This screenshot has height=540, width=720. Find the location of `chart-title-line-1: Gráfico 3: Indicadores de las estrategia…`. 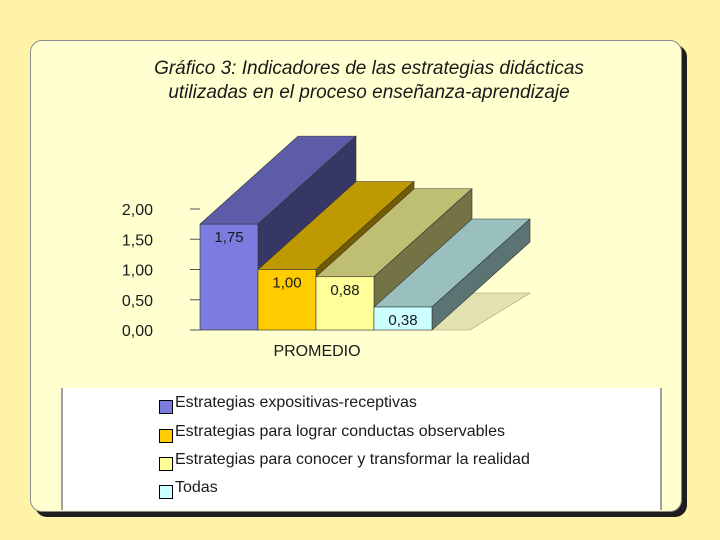

chart-title-line-1: Gráfico 3: Indicadores de las estrategia… is located at coordinates (369, 68).